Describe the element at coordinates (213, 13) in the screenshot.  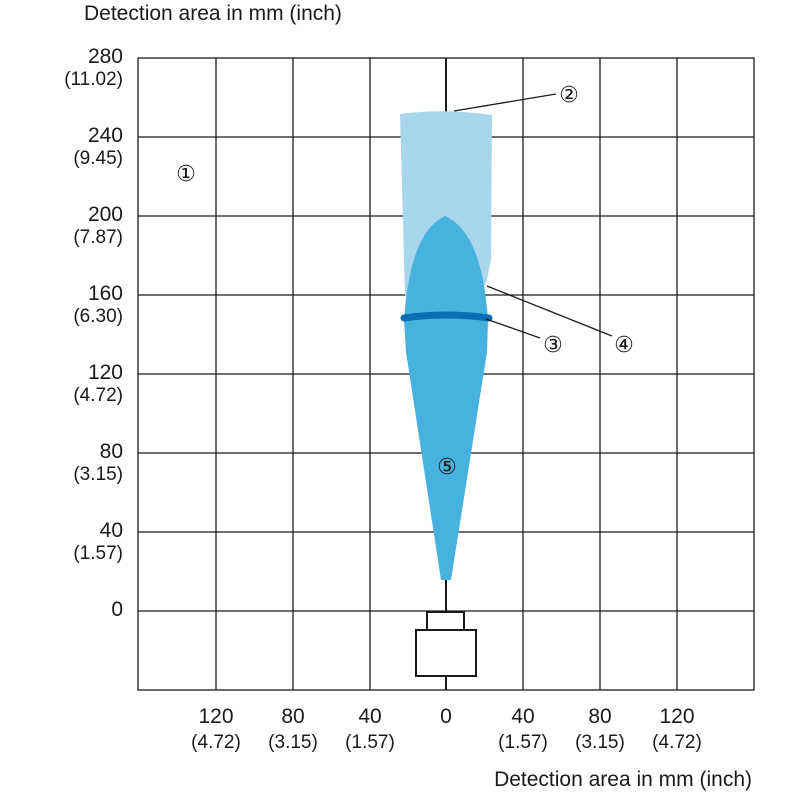
I see `y-axis-title: Detection area in mm (inch)` at that location.